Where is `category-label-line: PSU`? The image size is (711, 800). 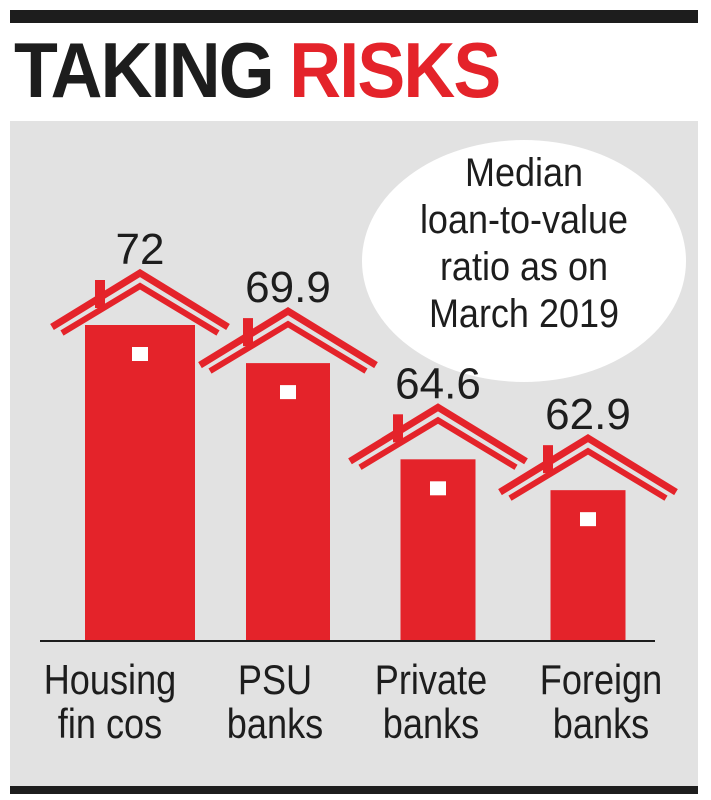
category-label-line: PSU is located at coordinates (275, 679).